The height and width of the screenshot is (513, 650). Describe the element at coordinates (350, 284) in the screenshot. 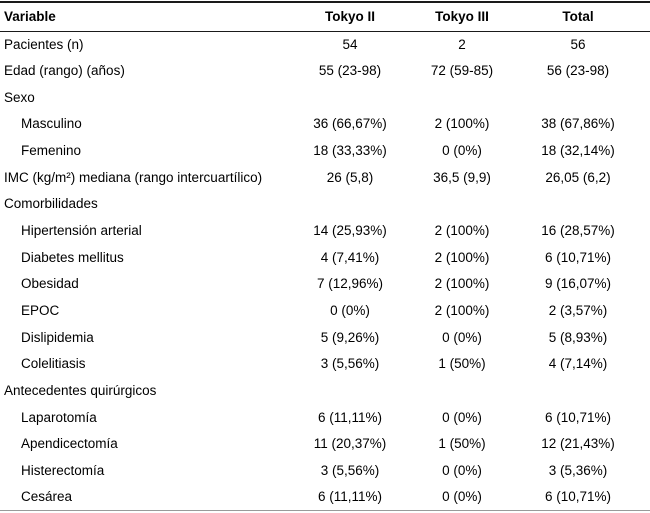

I see `cell-value: 7 (12,96%)` at that location.